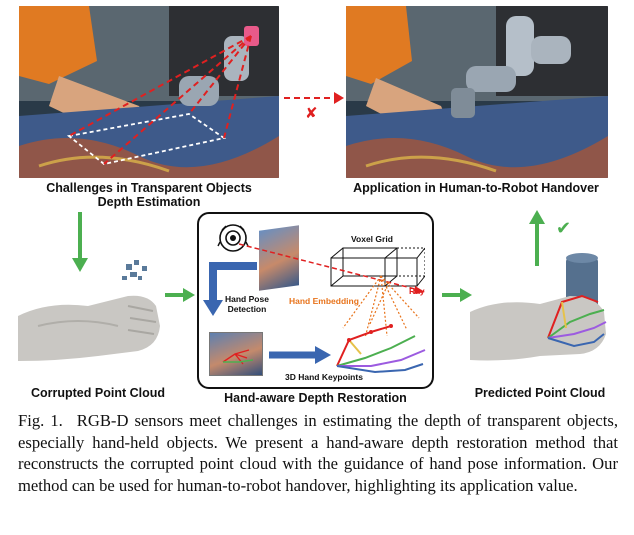  Describe the element at coordinates (476, 188) in the screenshot. I see `label-application: Application in Human-to-Robot Handover` at that location.